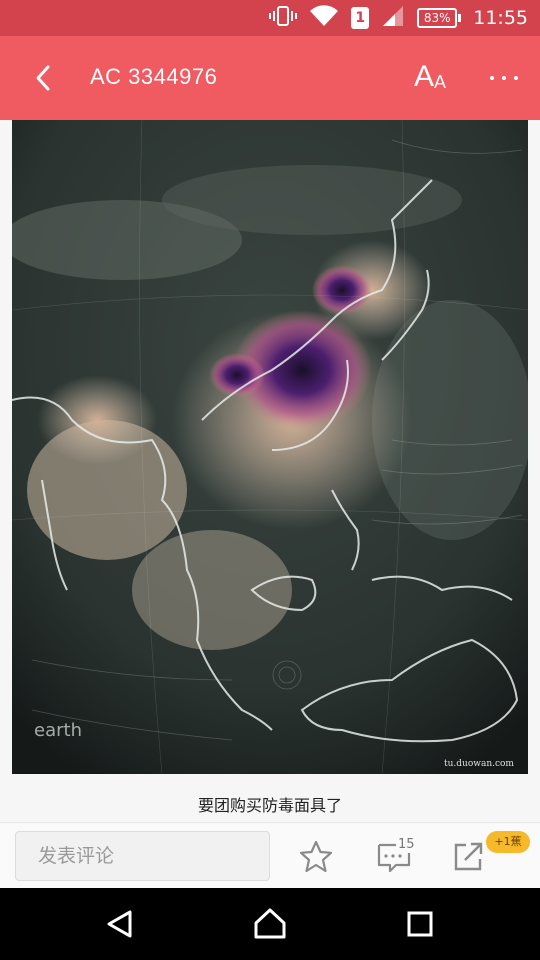 Image resolution: width=540 pixels, height=960 pixels. I want to click on clock: 11:55, so click(500, 18).